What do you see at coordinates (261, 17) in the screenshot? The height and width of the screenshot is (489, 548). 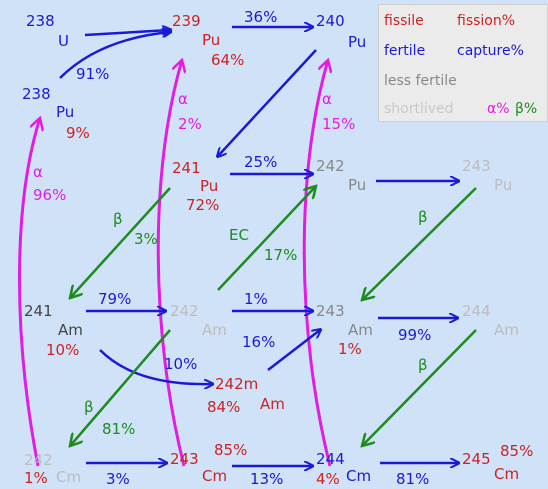 I see `capture-pct-pu239-pu240: 36%` at bounding box center [261, 17].